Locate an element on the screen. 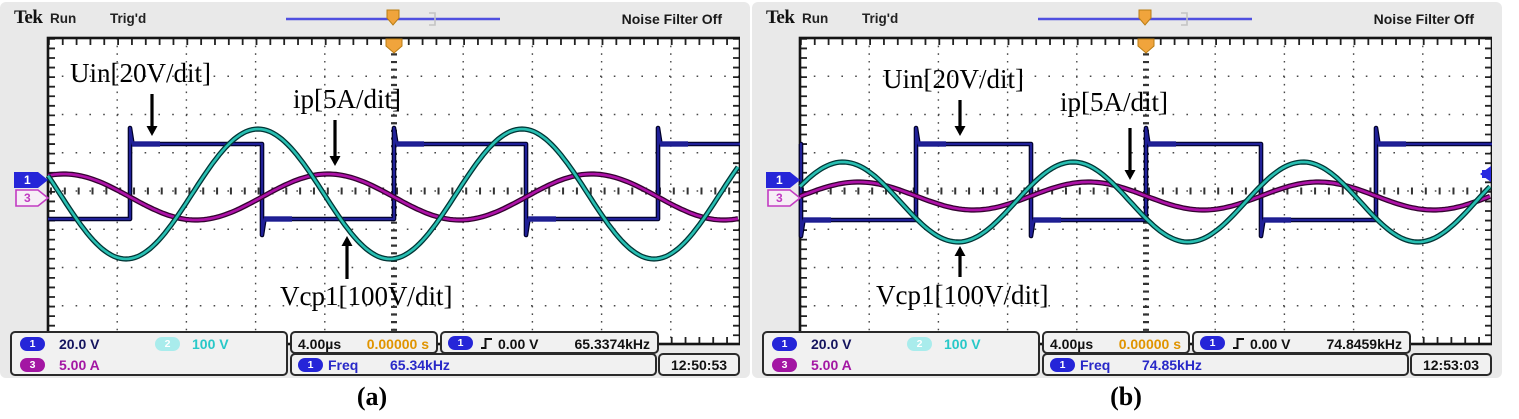 This screenshot has width=1519, height=419. clock-value: 12:53:03 is located at coordinates (1451, 365).